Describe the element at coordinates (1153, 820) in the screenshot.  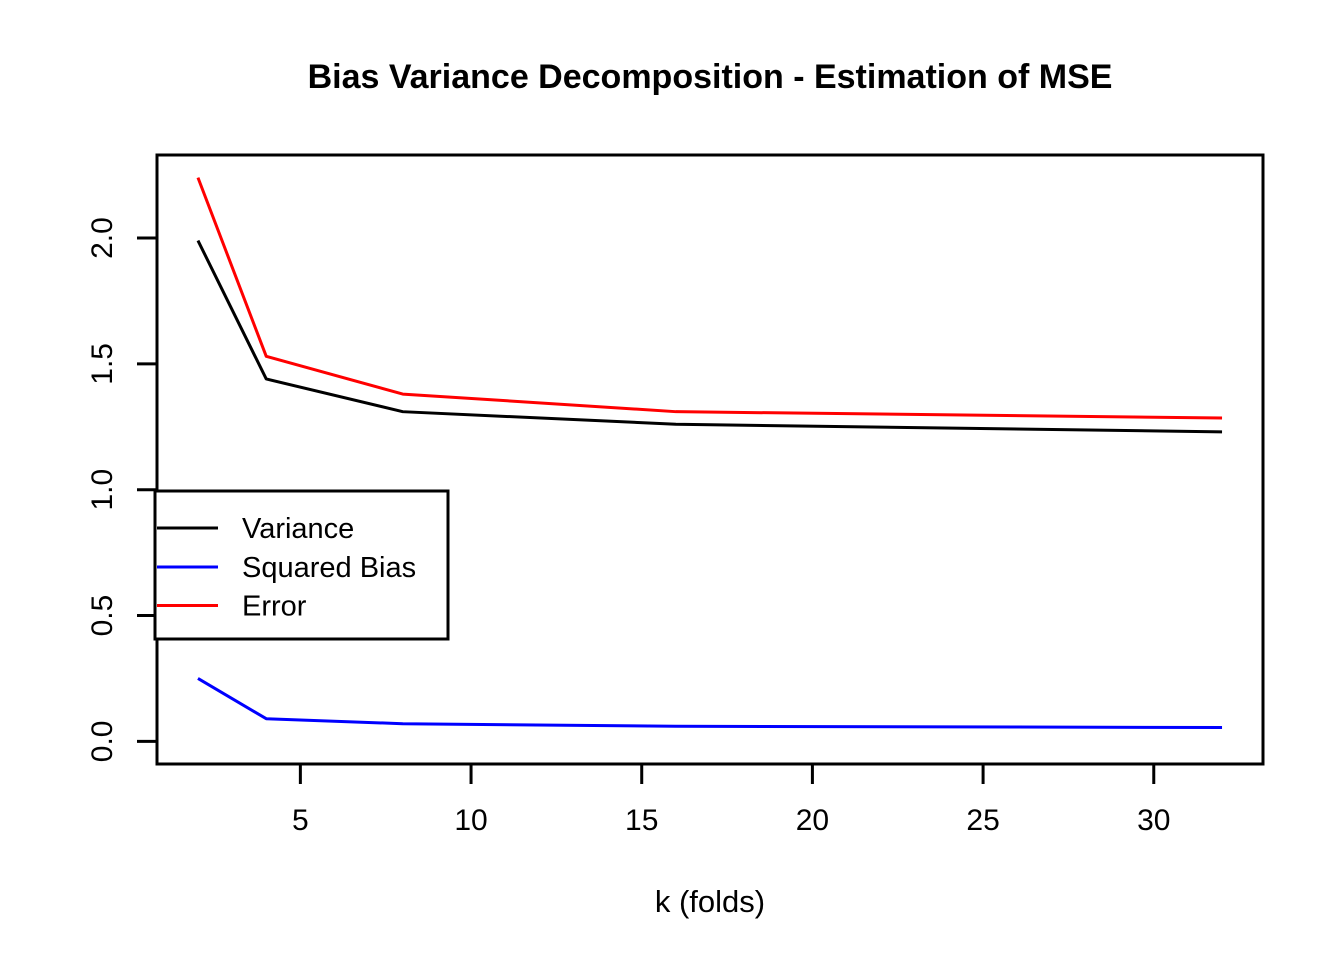
I see `x-axis-tick-label: 30` at that location.